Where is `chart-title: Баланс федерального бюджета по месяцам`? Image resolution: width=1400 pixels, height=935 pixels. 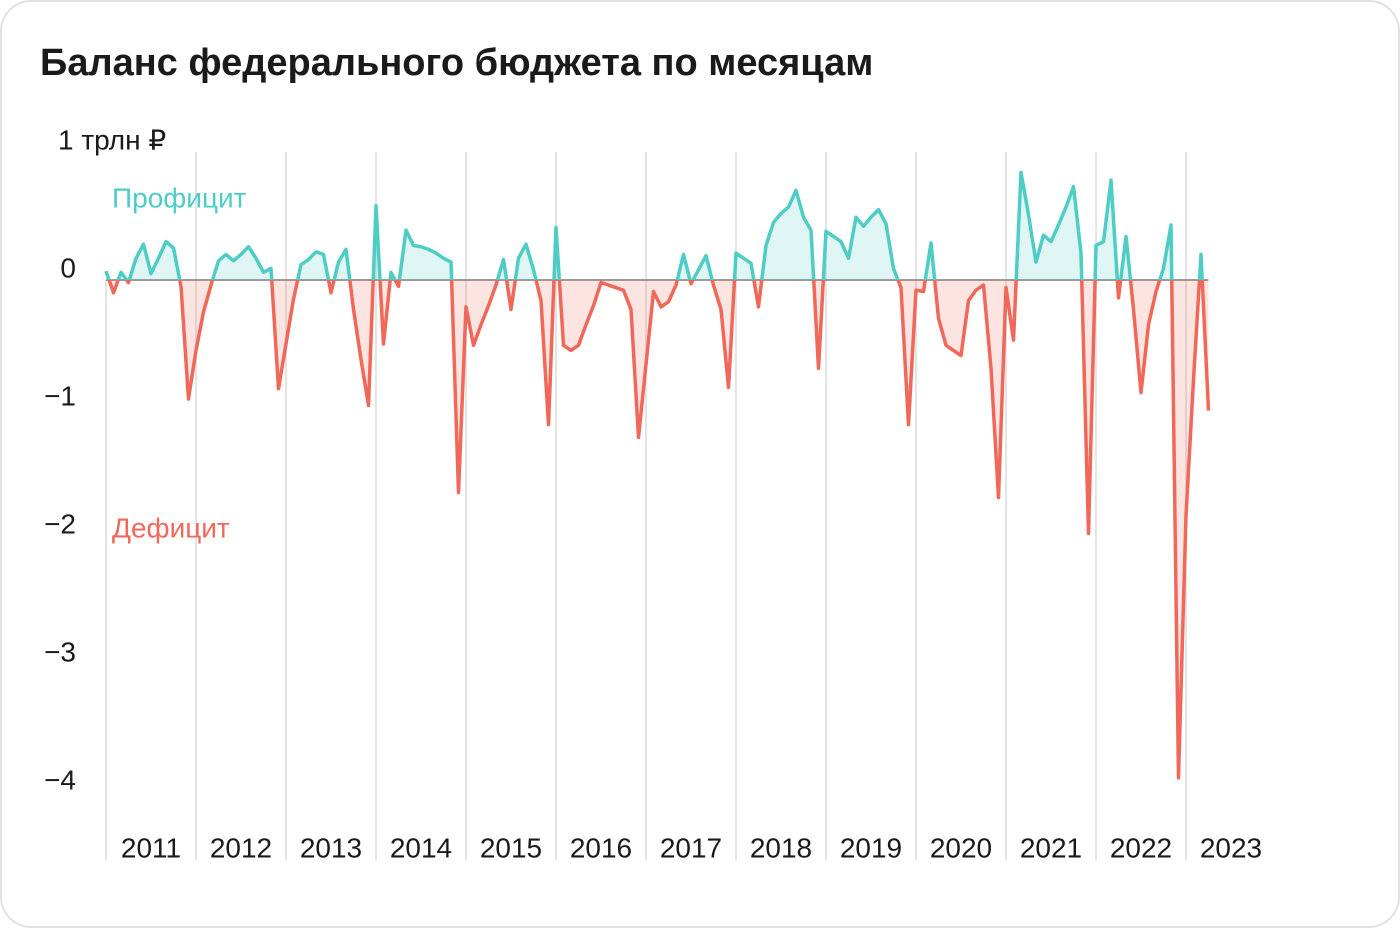 chart-title: Баланс федерального бюджета по месяцам is located at coordinates (456, 63).